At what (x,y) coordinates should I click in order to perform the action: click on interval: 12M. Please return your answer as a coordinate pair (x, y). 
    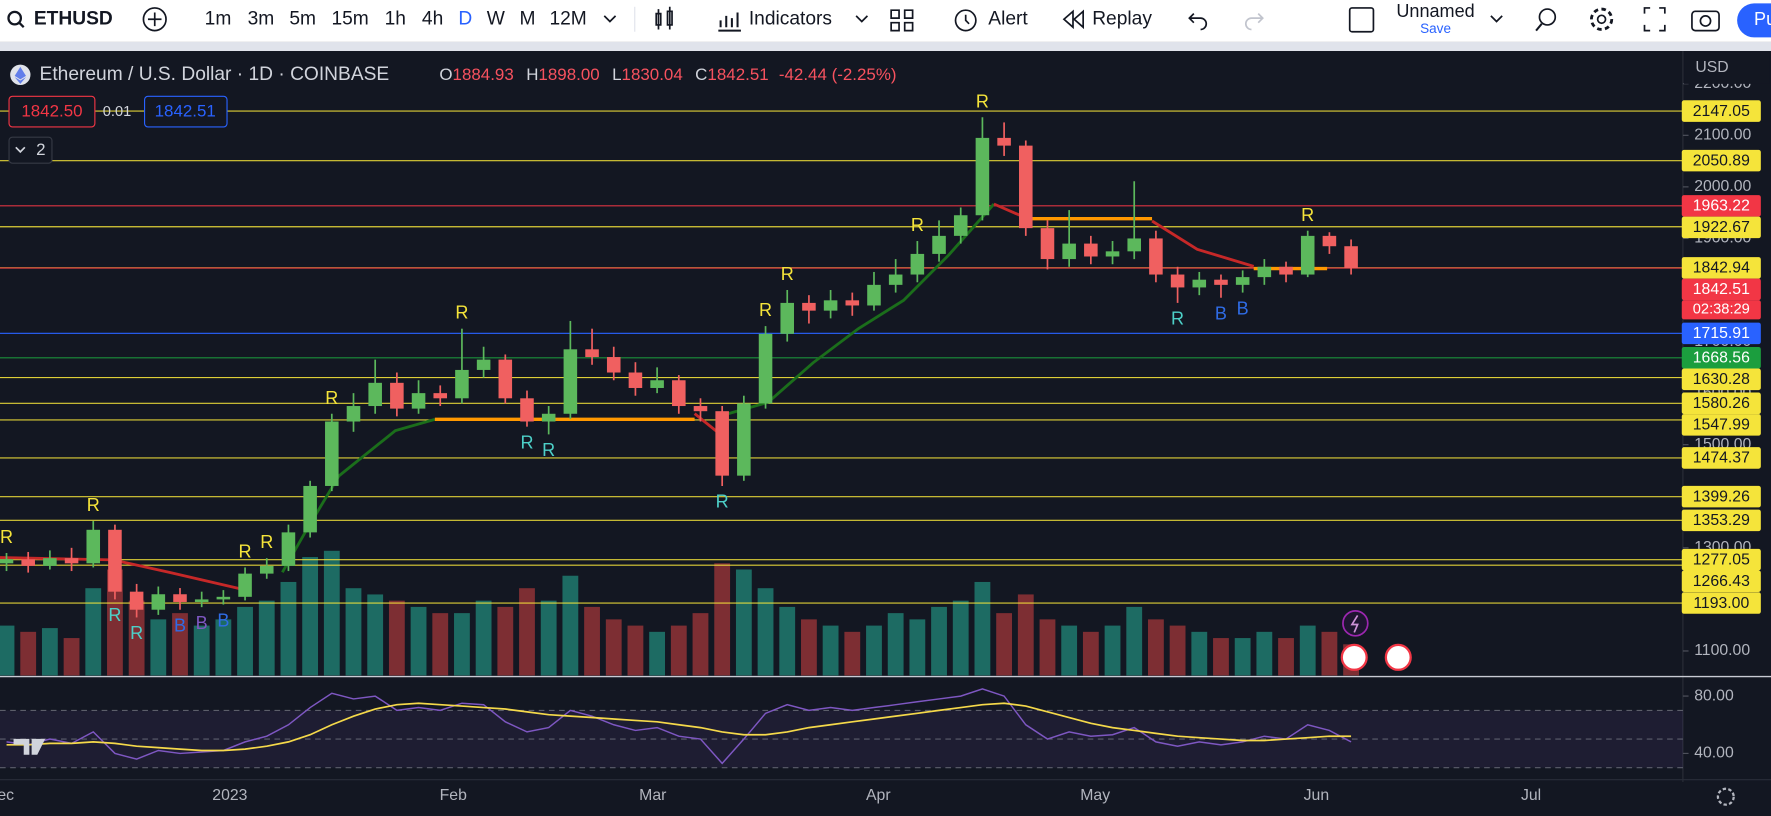
    Looking at the image, I should click on (567, 18).